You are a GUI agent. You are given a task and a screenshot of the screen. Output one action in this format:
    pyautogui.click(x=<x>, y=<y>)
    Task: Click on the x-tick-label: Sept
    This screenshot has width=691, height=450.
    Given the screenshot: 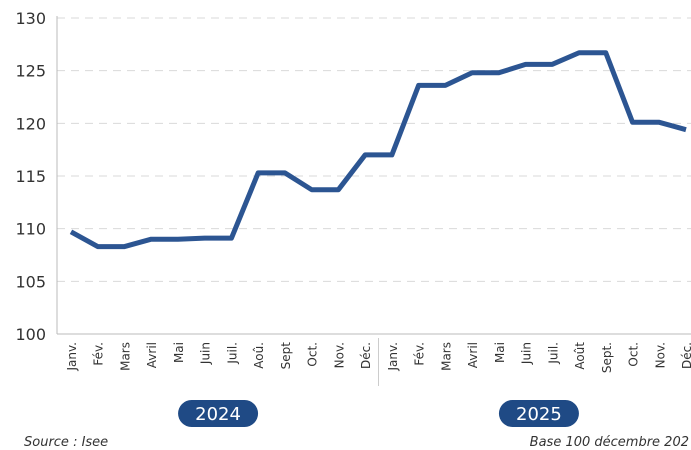 What is the action you would take?
    pyautogui.click(x=286, y=356)
    